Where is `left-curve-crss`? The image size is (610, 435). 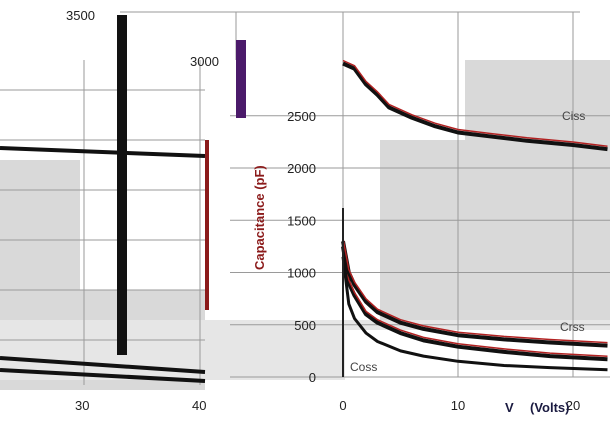
left-curve-crss is located at coordinates (103, 375).